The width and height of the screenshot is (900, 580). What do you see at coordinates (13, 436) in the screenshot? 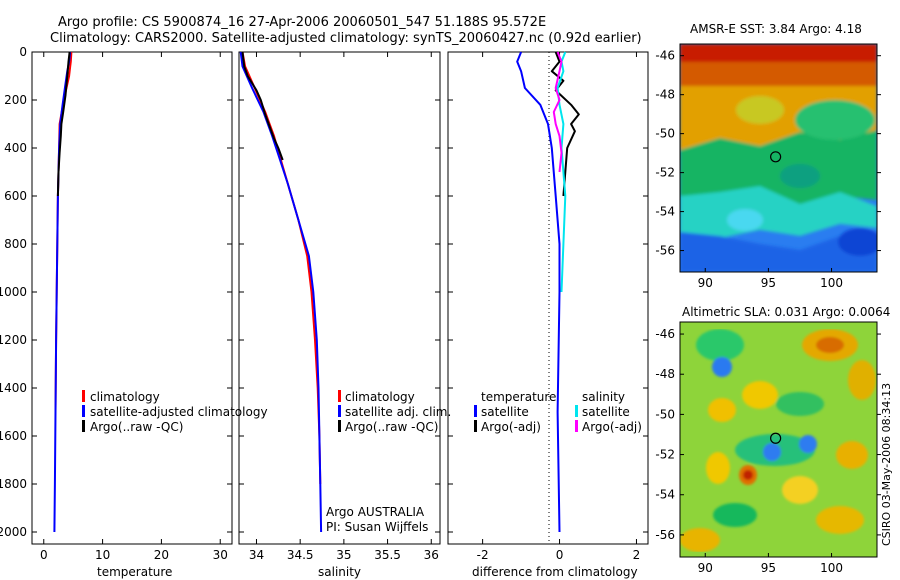
I see `y-tick-label: 1600` at bounding box center [13, 436].